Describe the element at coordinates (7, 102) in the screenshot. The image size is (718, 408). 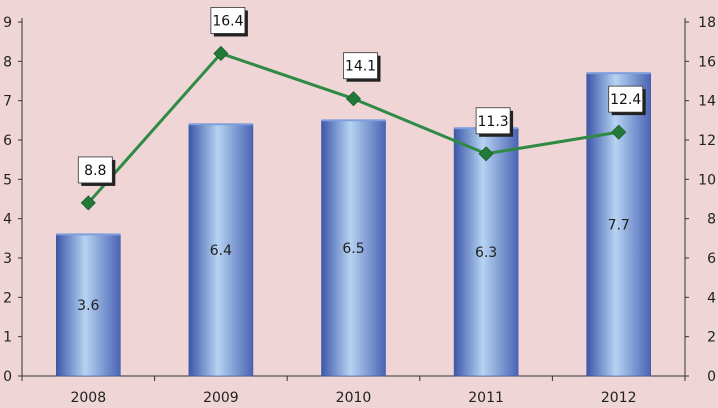
I see `left-tick-label: 7` at that location.